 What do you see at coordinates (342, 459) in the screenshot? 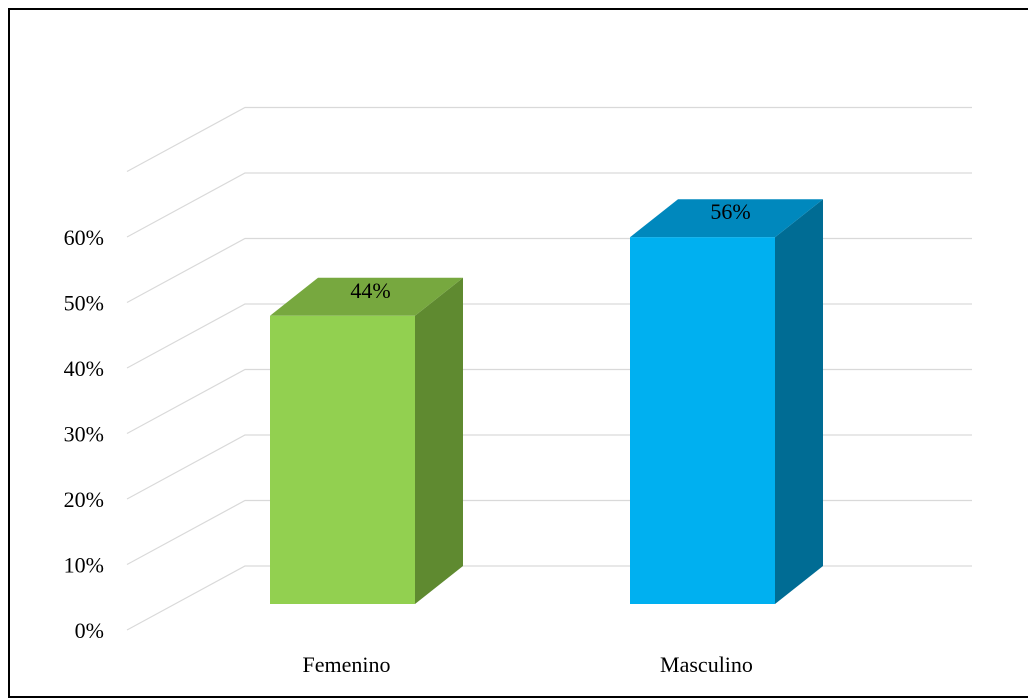
I see `bar-front-femenino` at bounding box center [342, 459].